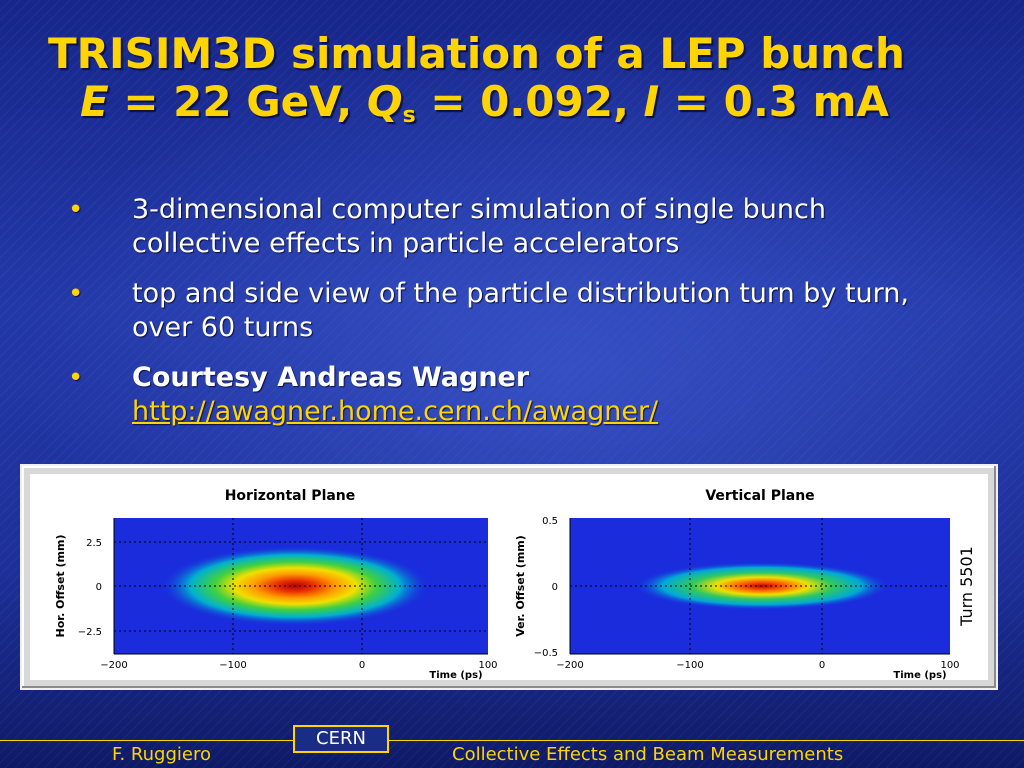 The image size is (1024, 768). Describe the element at coordinates (774, 101) in the screenshot. I see `current-value: = 0.3 mA` at that location.